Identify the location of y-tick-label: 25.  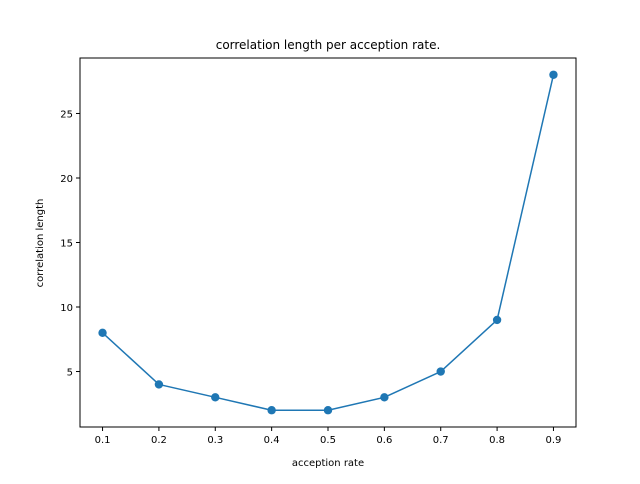
(66, 114).